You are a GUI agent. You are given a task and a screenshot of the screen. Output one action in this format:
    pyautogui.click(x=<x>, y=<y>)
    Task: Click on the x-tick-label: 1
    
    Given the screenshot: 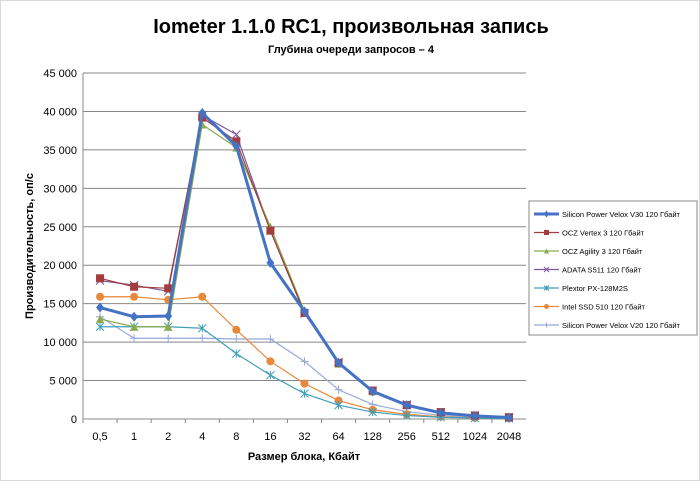 What is the action you would take?
    pyautogui.click(x=134, y=437)
    